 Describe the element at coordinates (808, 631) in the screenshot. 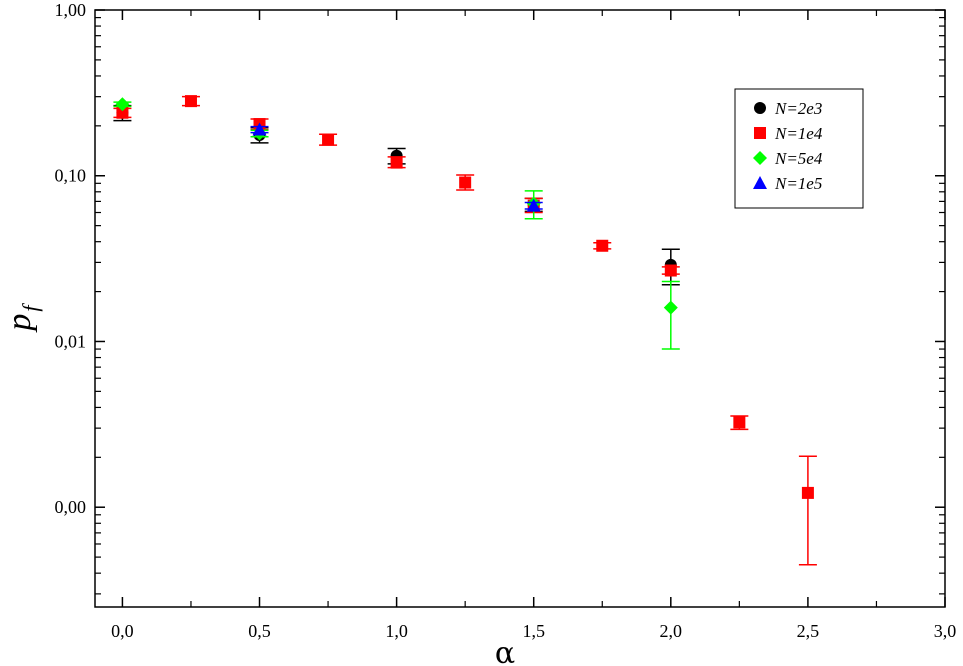

I see `x-tick-label: 2,5` at that location.